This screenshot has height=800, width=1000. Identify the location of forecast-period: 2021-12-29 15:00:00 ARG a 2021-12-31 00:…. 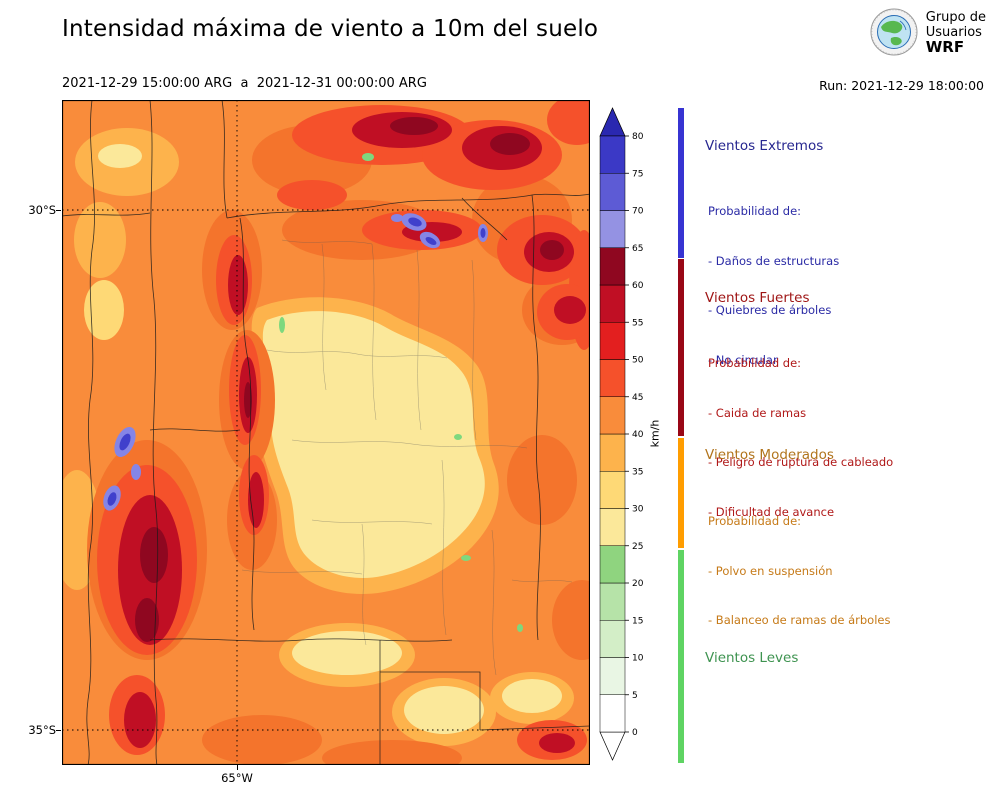
(244, 83).